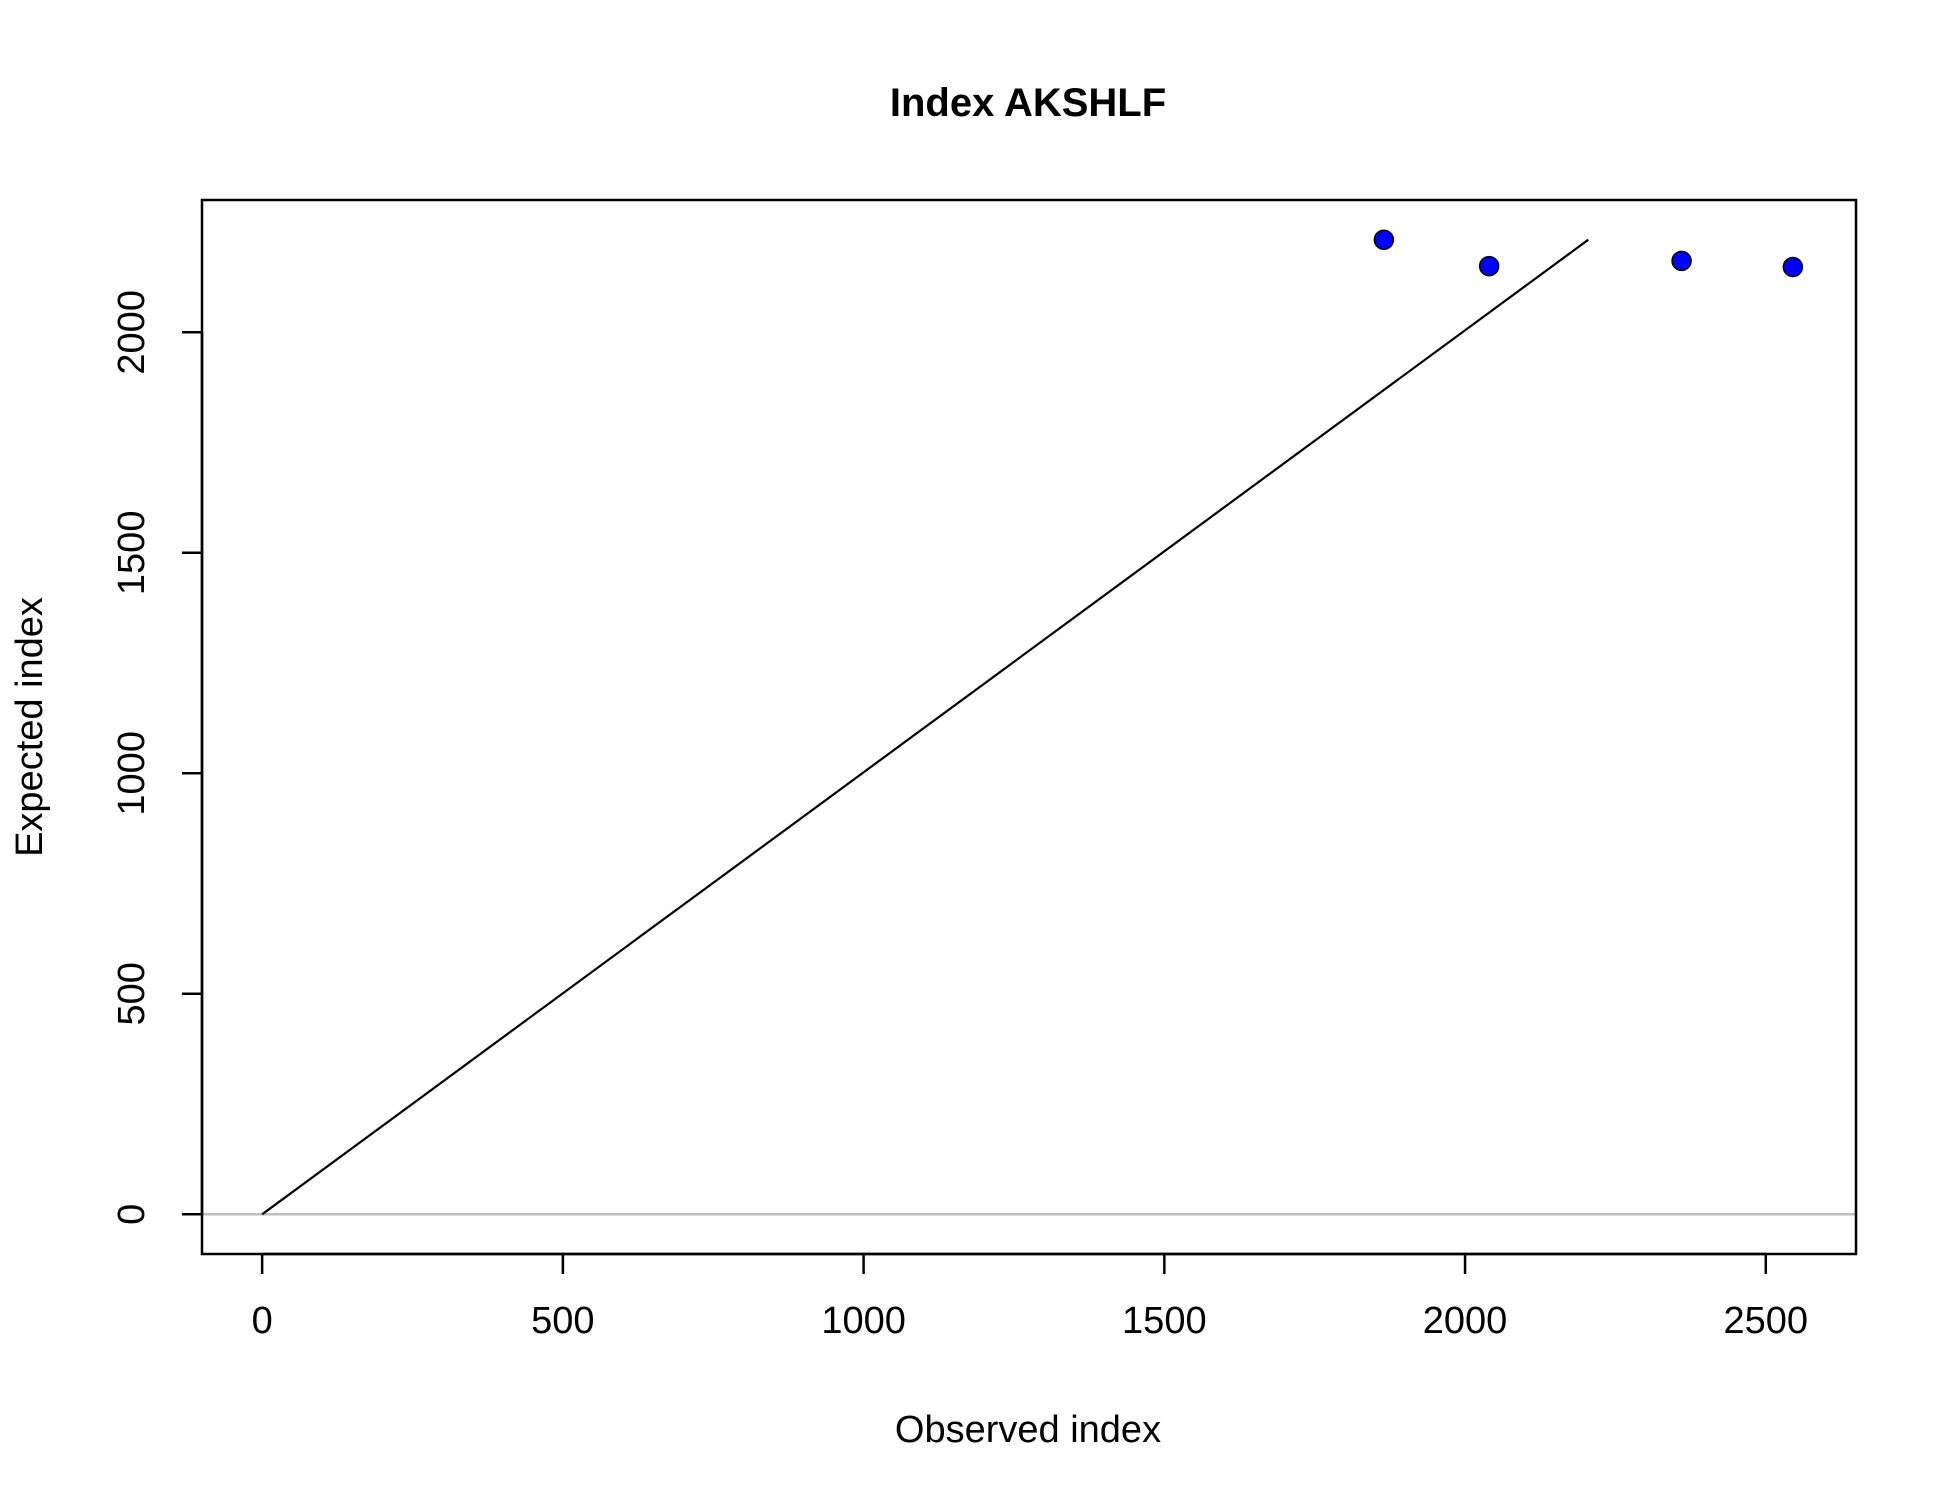 This screenshot has width=1950, height=1500. I want to click on y-tick-label-1000: 1000, so click(132, 773).